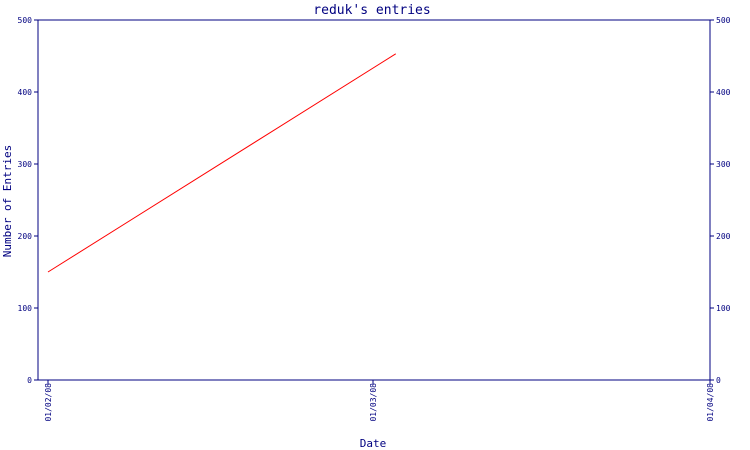 The width and height of the screenshot is (750, 450). I want to click on x-tick-label: 01/04/08, so click(710, 402).